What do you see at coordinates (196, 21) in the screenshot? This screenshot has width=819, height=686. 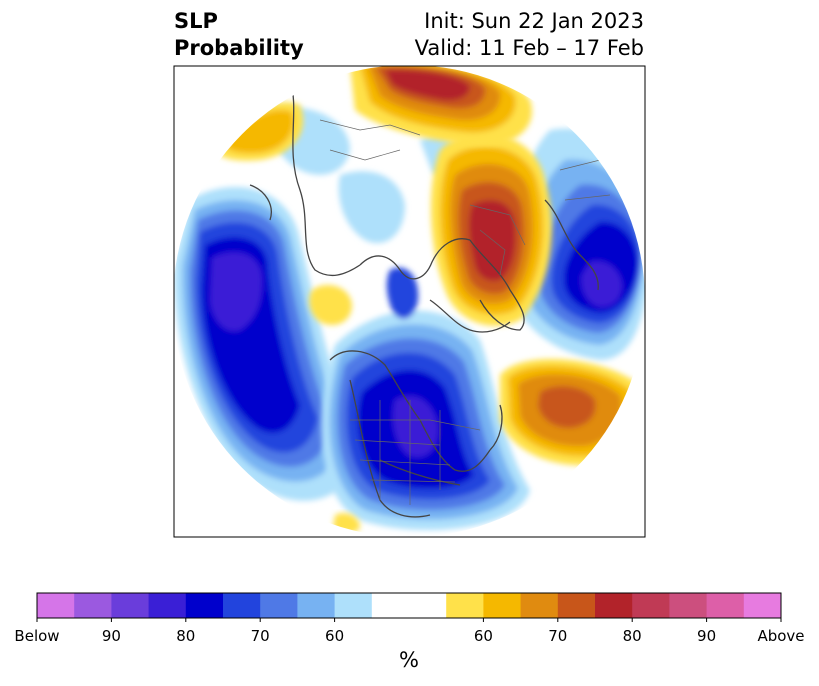 I see `title-variable: SLP` at bounding box center [196, 21].